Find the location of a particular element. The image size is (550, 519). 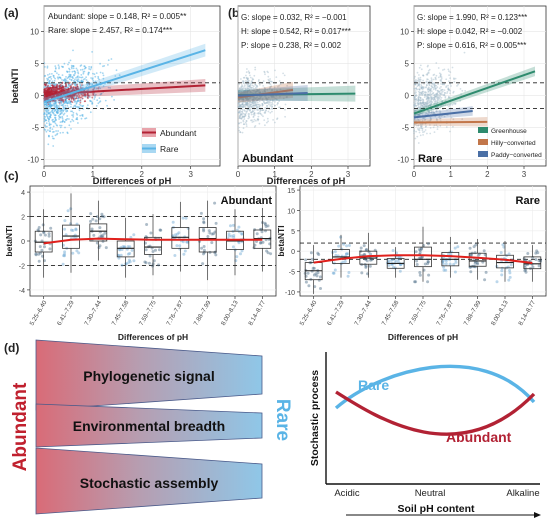

panel-b2-annot-2: H: slope = 0.042, R² = −0.002 is located at coordinates (470, 31).